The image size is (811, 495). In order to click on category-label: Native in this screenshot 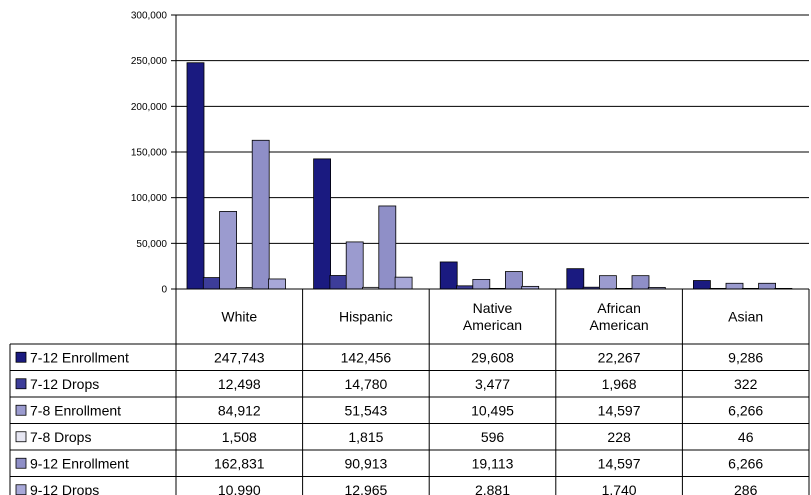, I will do `click(493, 308)`.